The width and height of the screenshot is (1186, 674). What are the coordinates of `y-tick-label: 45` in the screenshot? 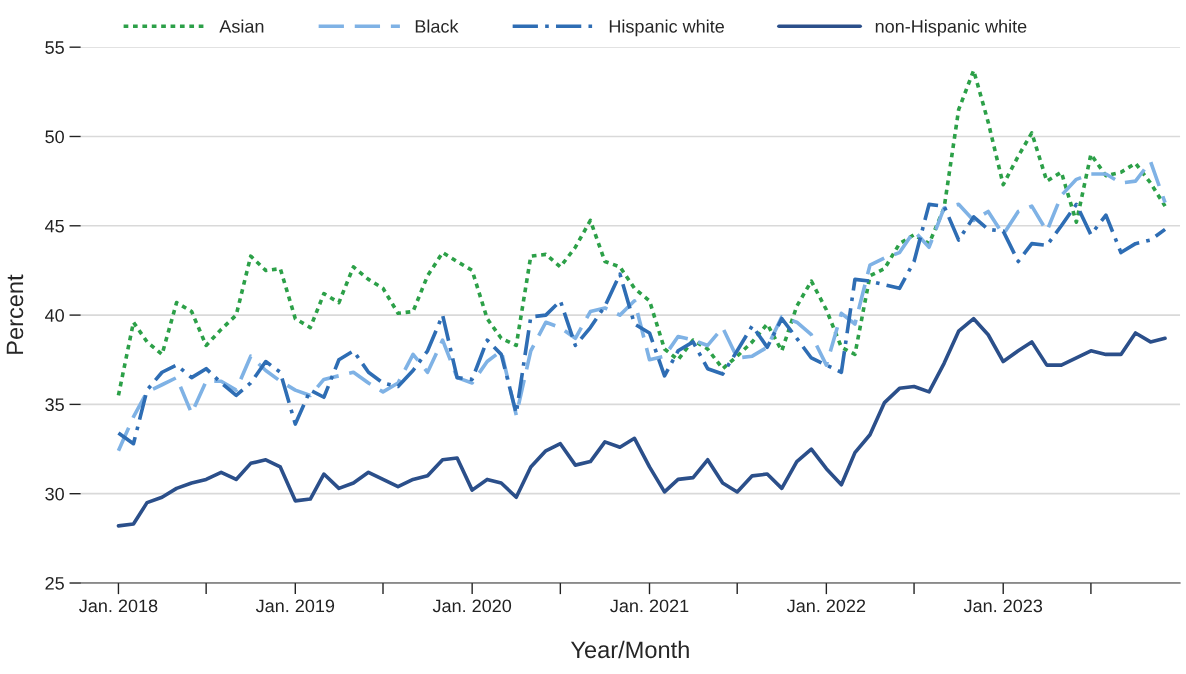 It's located at (54, 226).